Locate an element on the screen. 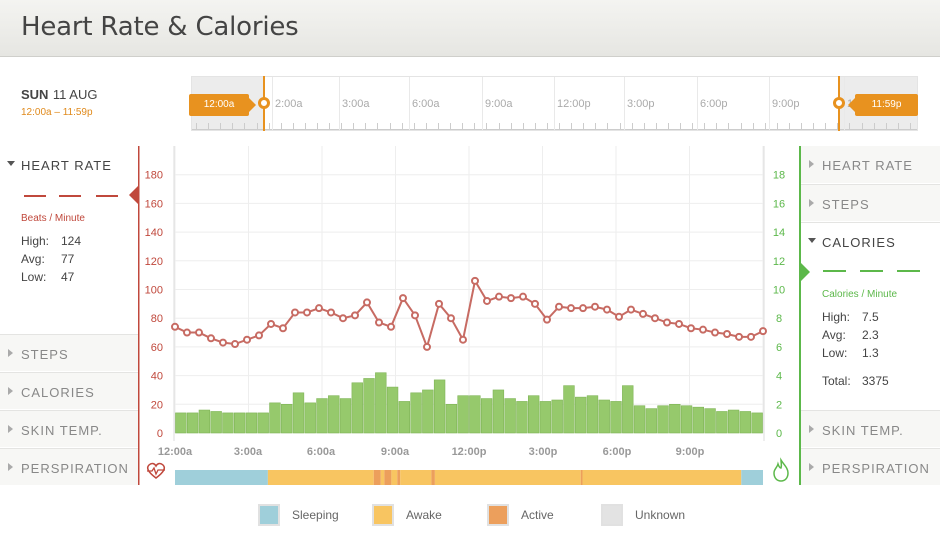  y-axis-left-tick-label: 180 is located at coordinates (154, 176).